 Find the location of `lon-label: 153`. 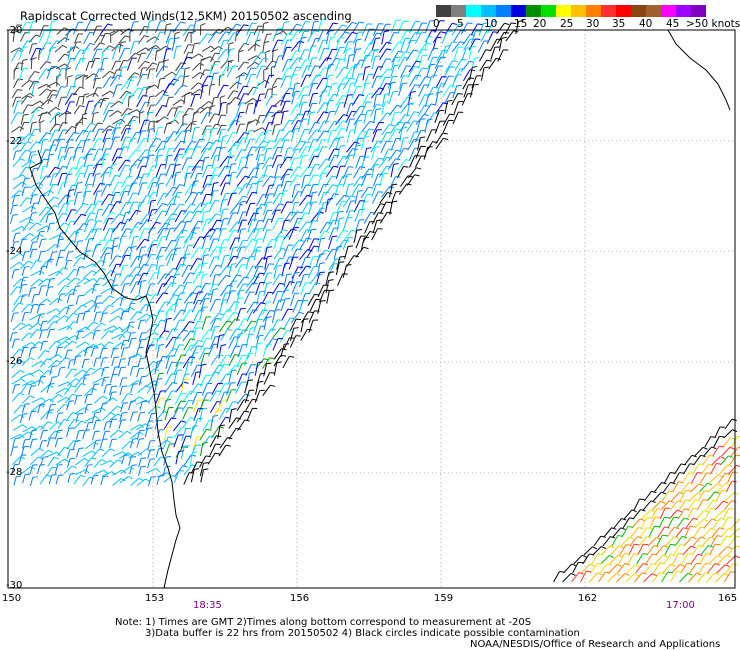

lon-label: 153 is located at coordinates (155, 598).